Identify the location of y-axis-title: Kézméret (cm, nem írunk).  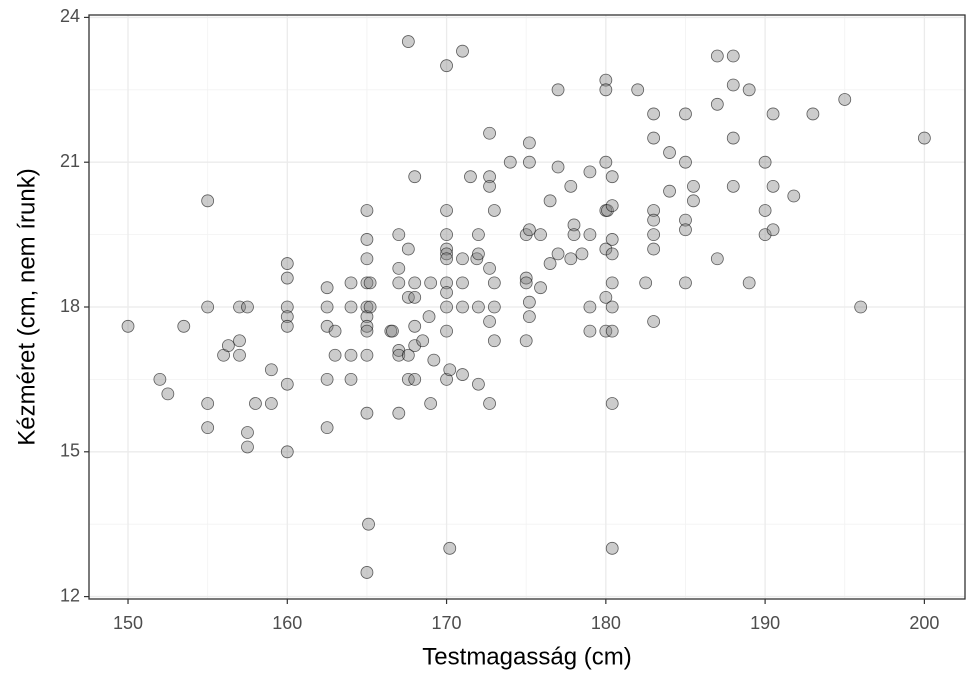
(26, 306).